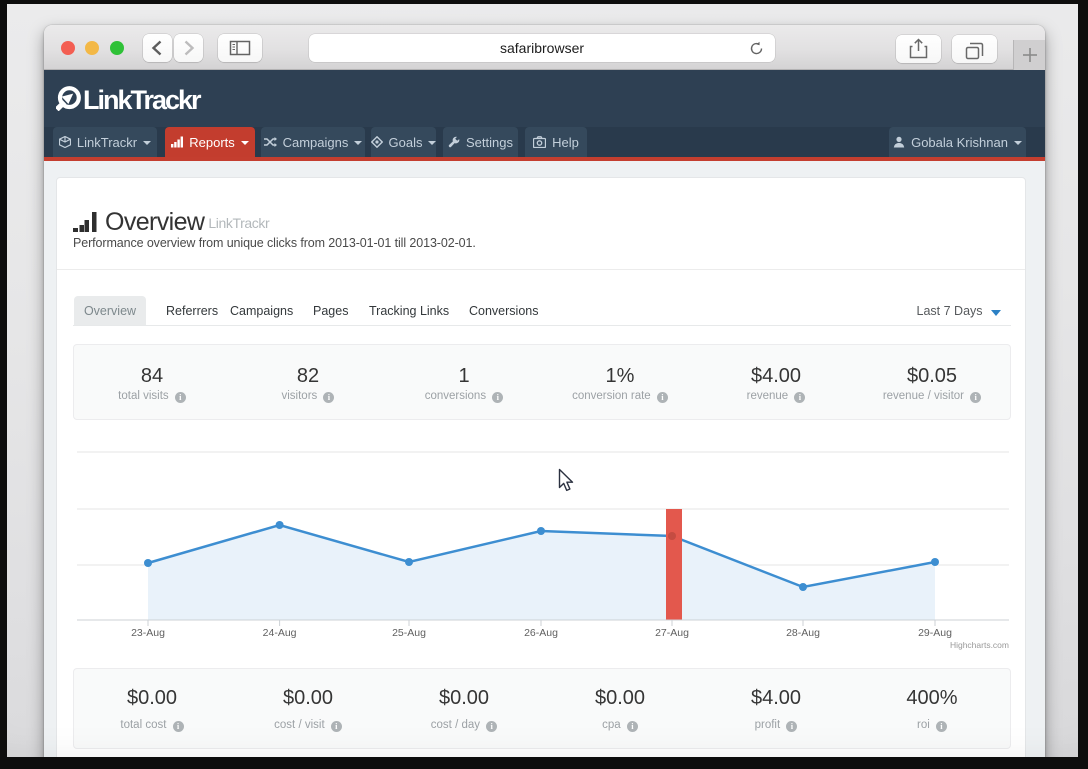 The height and width of the screenshot is (769, 1088). What do you see at coordinates (935, 633) in the screenshot?
I see `svg-text: 29-Aug` at bounding box center [935, 633].